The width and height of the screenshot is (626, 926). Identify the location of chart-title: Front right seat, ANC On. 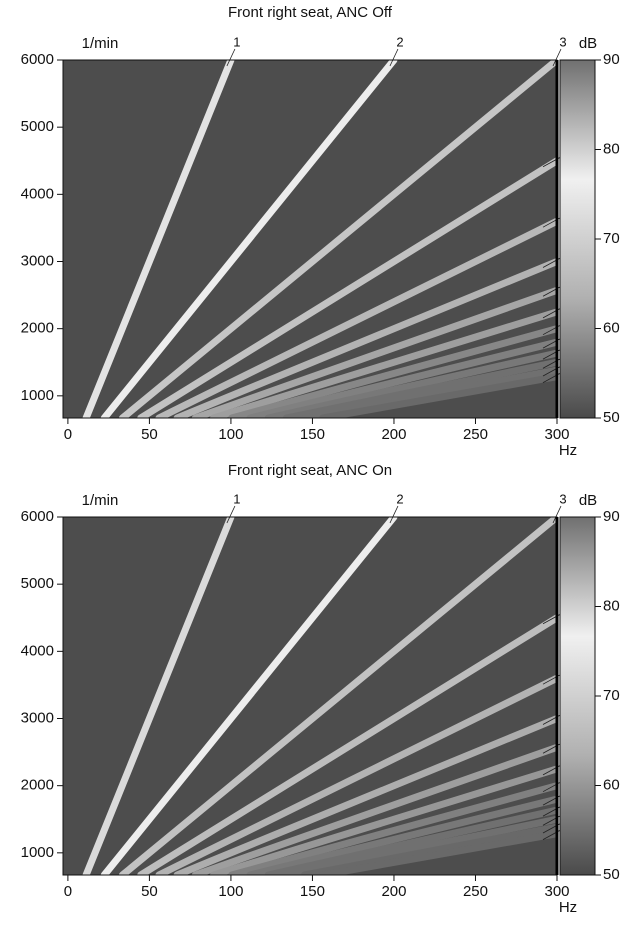
(310, 470).